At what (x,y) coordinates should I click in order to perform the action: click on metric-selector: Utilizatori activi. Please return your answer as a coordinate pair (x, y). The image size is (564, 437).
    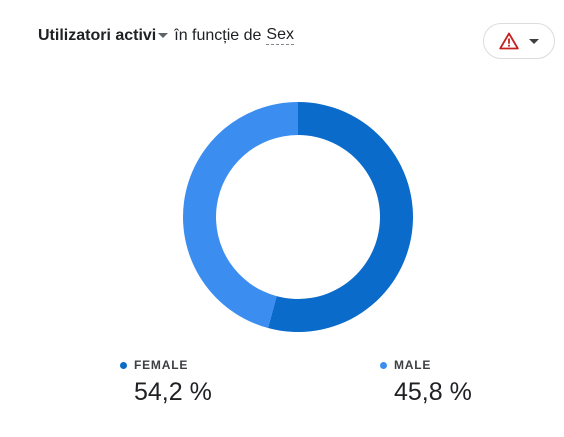
    Looking at the image, I should click on (106, 36).